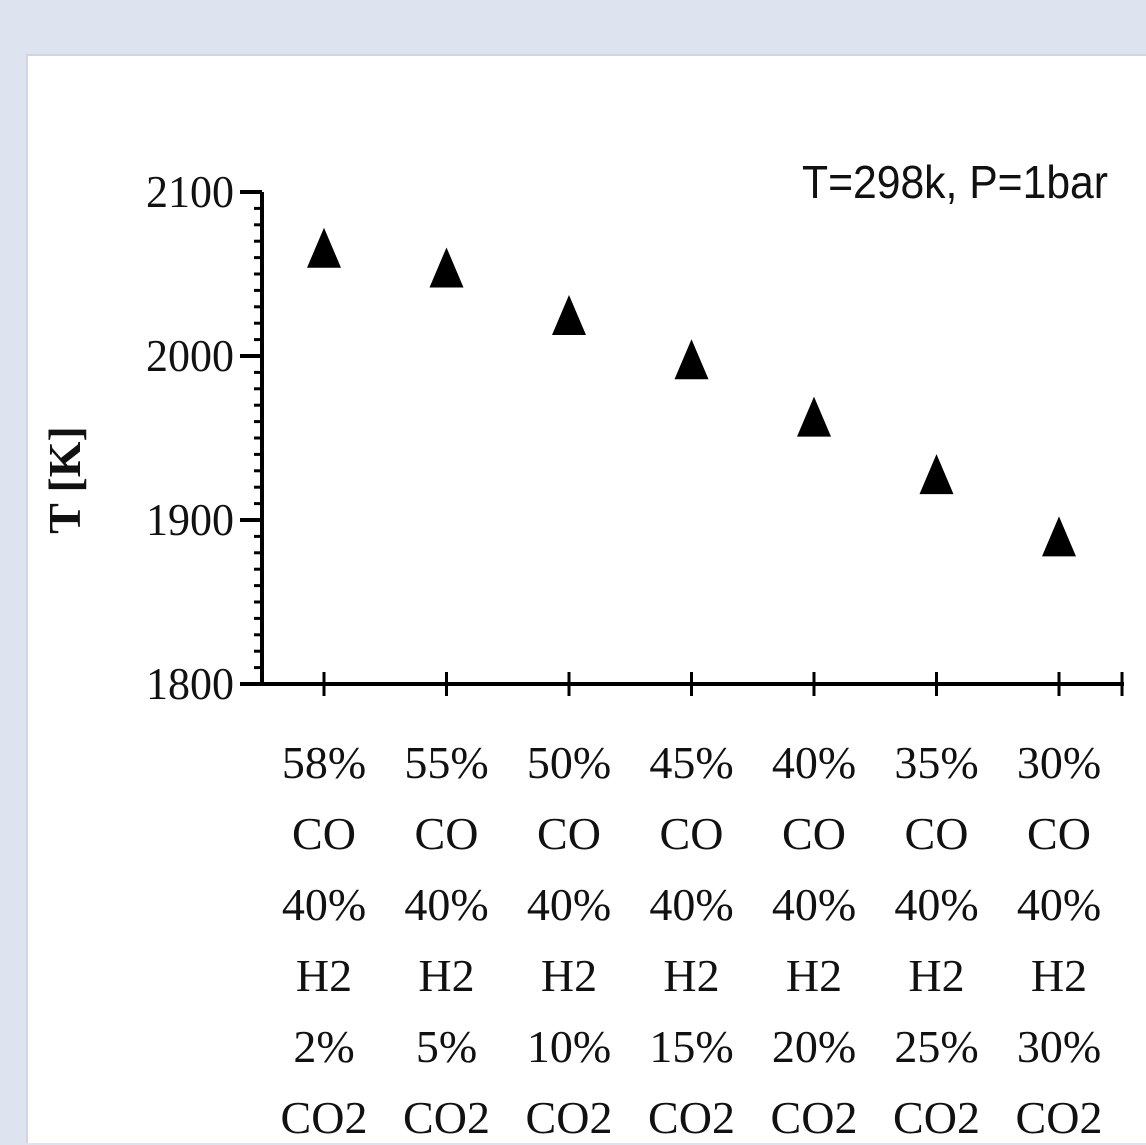 This screenshot has width=1146, height=1145. What do you see at coordinates (691, 1046) in the screenshot?
I see `x-tick-label: 15%` at bounding box center [691, 1046].